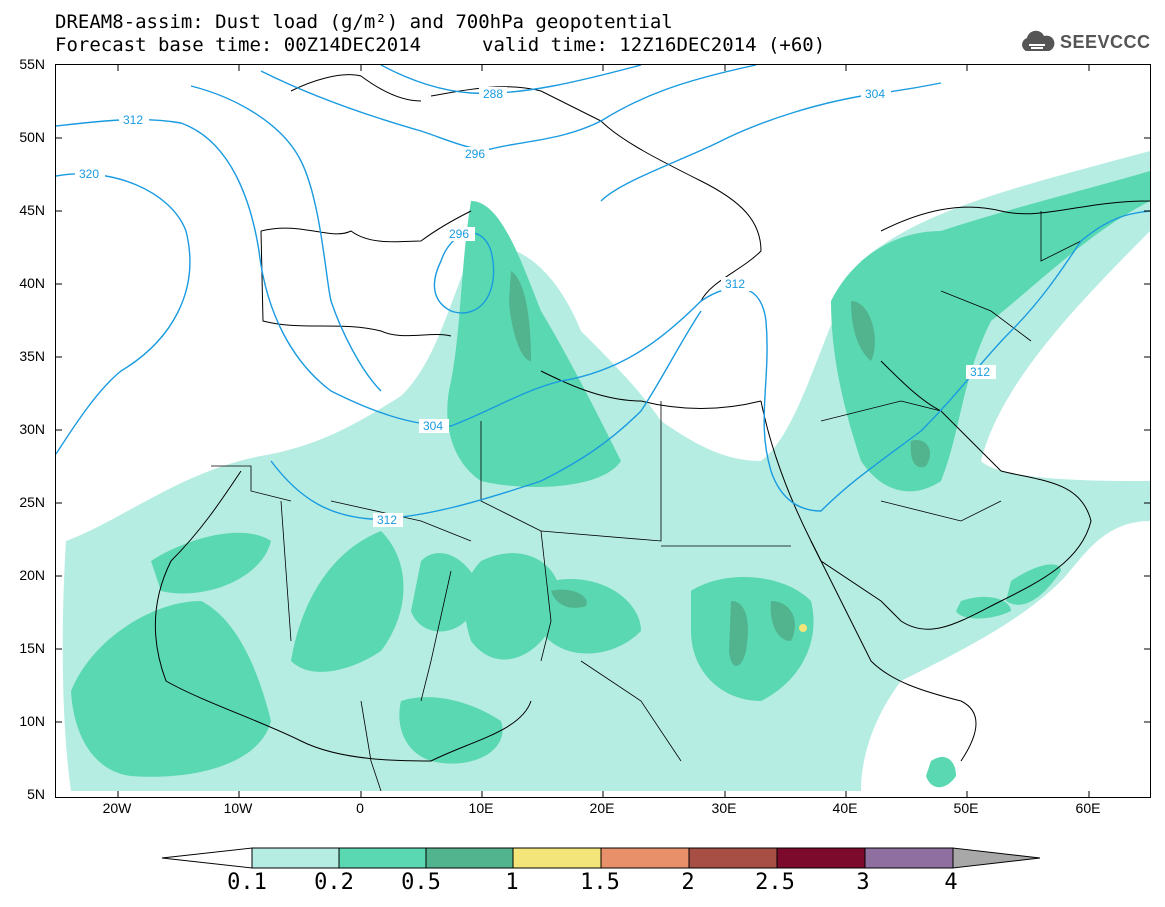  I want to click on lat-label-50n: 50N, so click(32, 137).